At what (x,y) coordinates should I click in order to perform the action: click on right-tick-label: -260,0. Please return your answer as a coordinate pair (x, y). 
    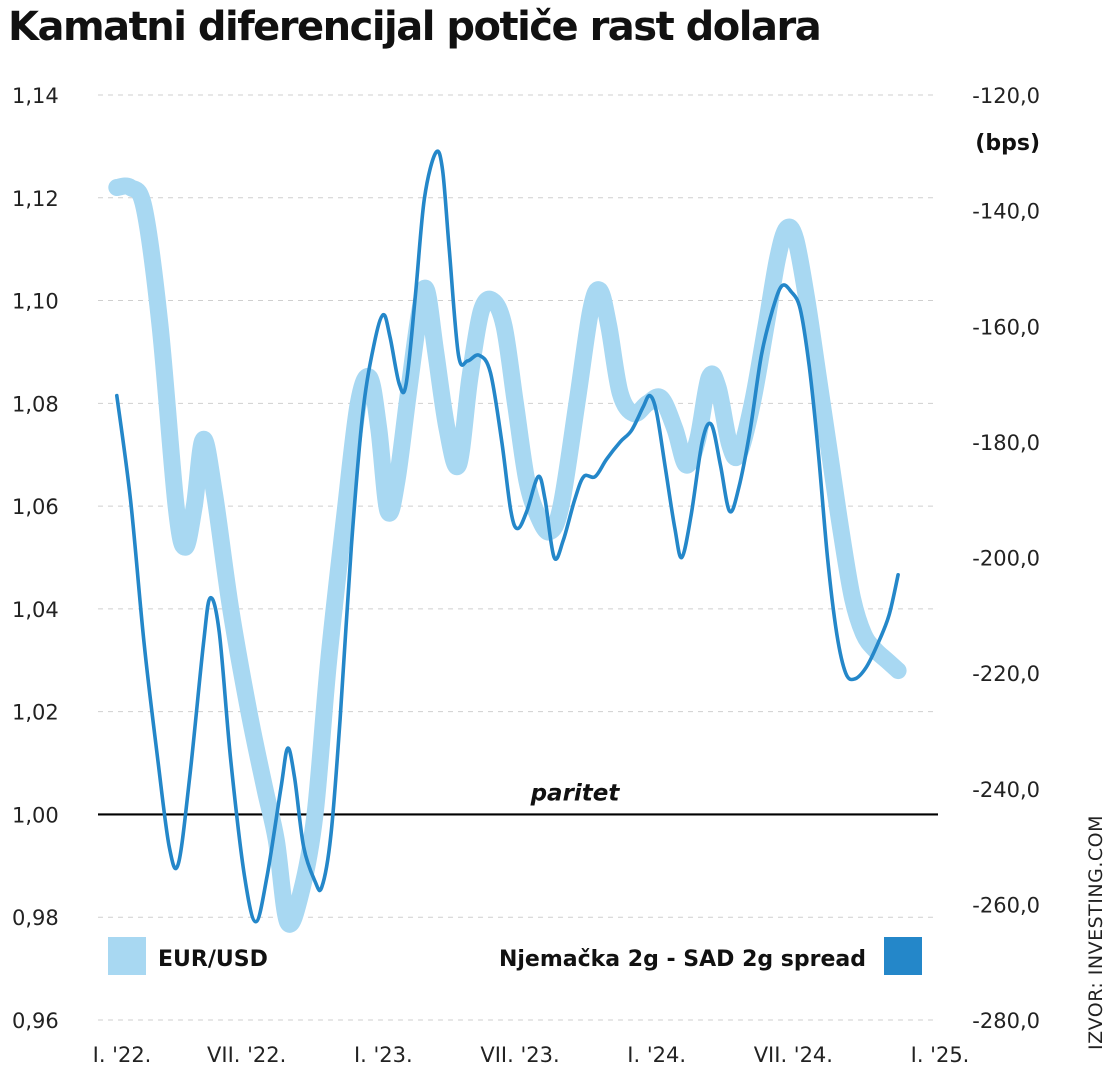
    Looking at the image, I should click on (1006, 905).